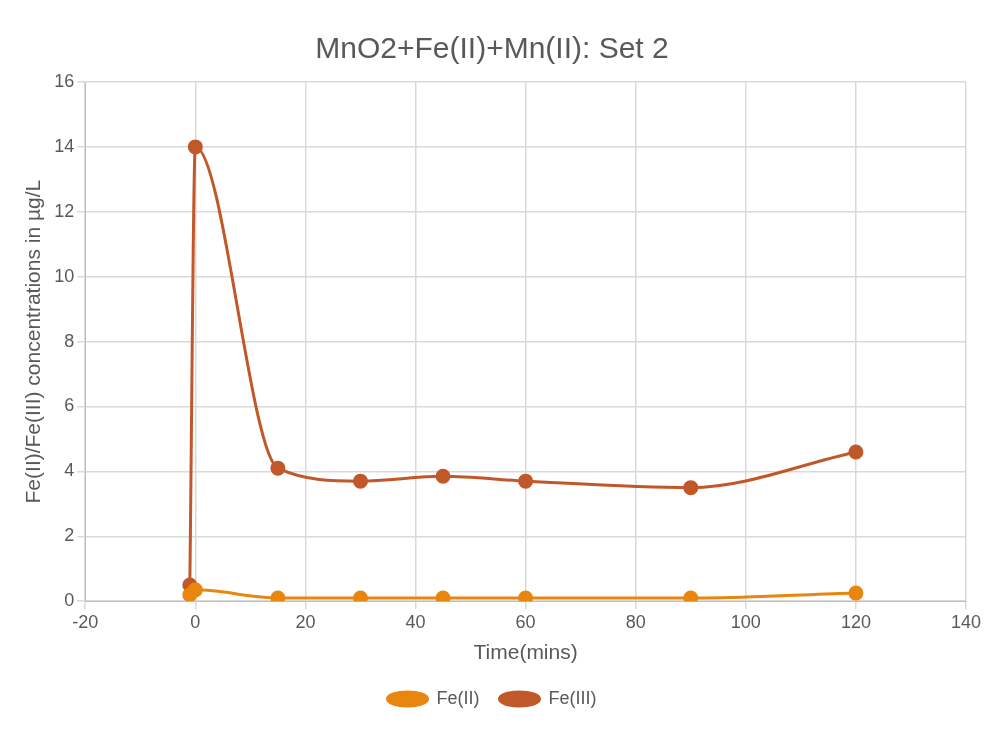  Describe the element at coordinates (69, 470) in the screenshot. I see `y-tick-label: 4` at that location.